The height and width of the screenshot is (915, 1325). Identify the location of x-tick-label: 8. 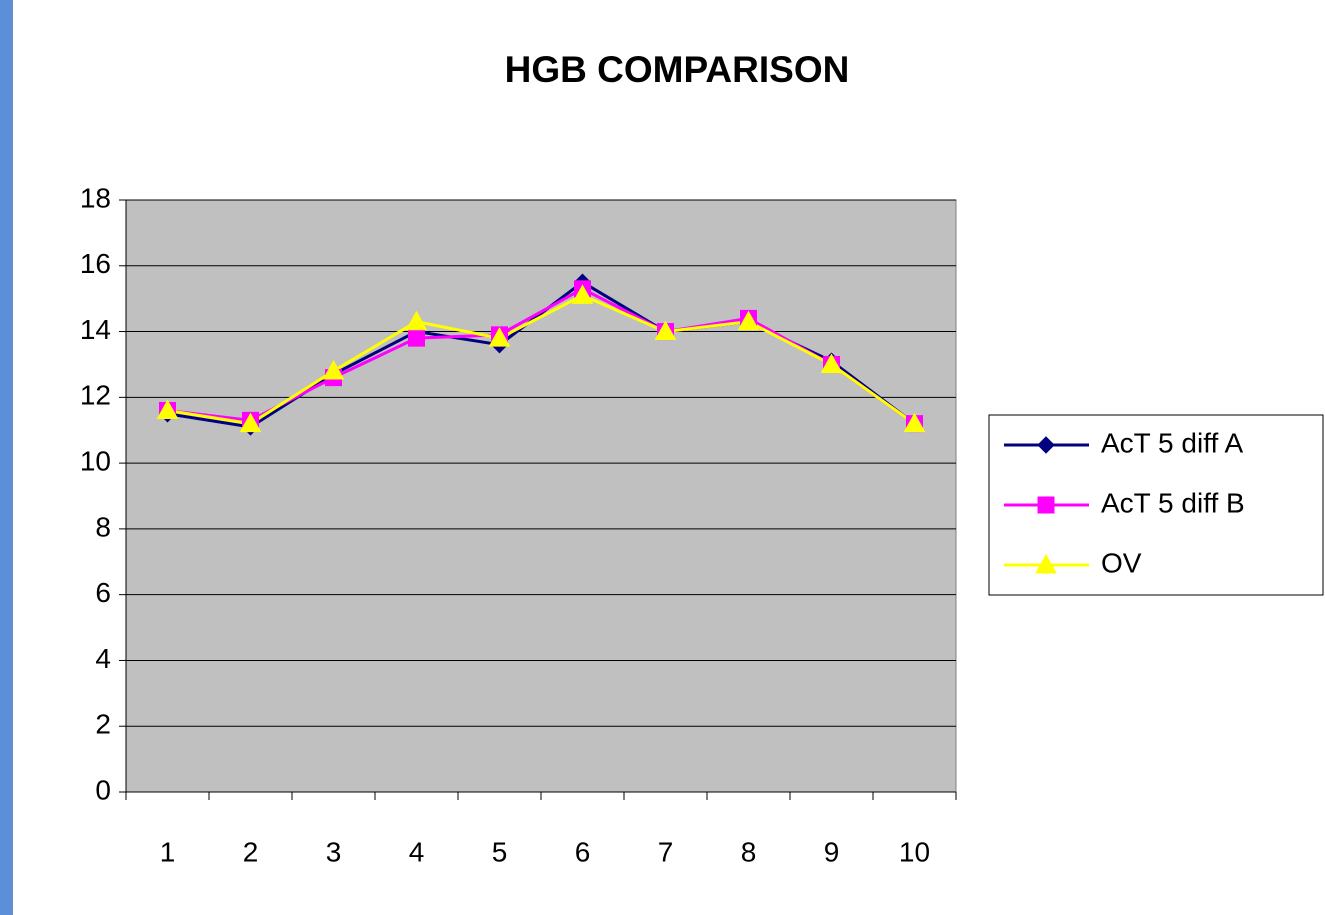
(749, 851).